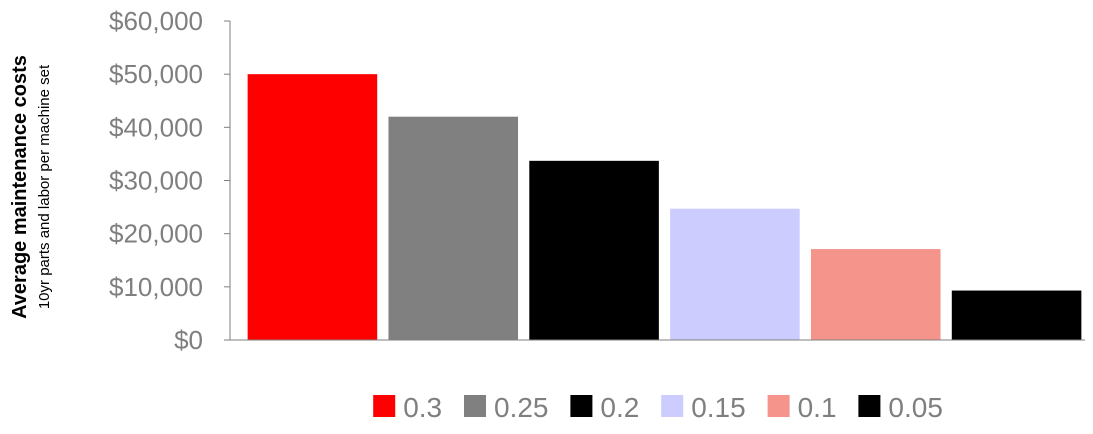  I want to click on y-tick-label: $0, so click(188, 340).